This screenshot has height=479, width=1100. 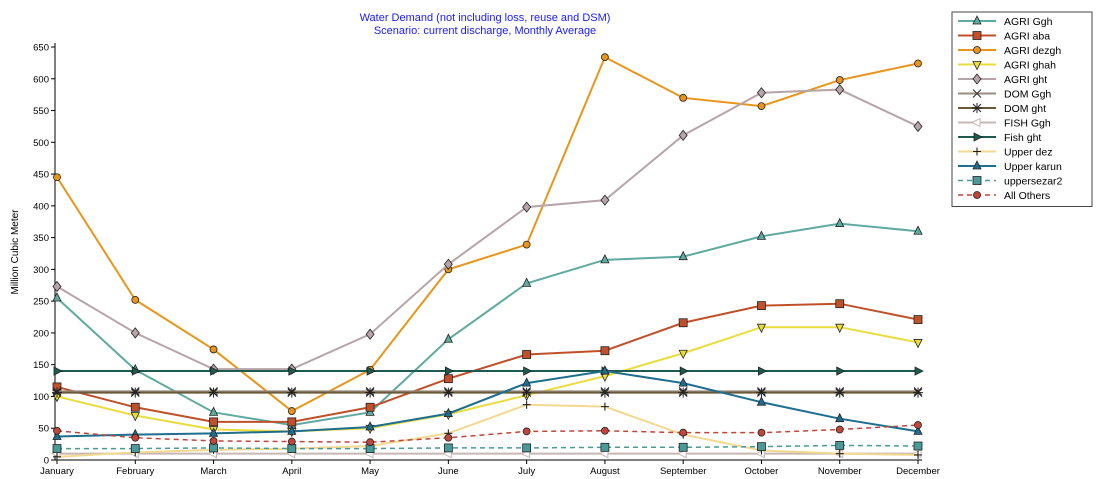 I want to click on legend-label: DOM Ggh, so click(x=1027, y=94).